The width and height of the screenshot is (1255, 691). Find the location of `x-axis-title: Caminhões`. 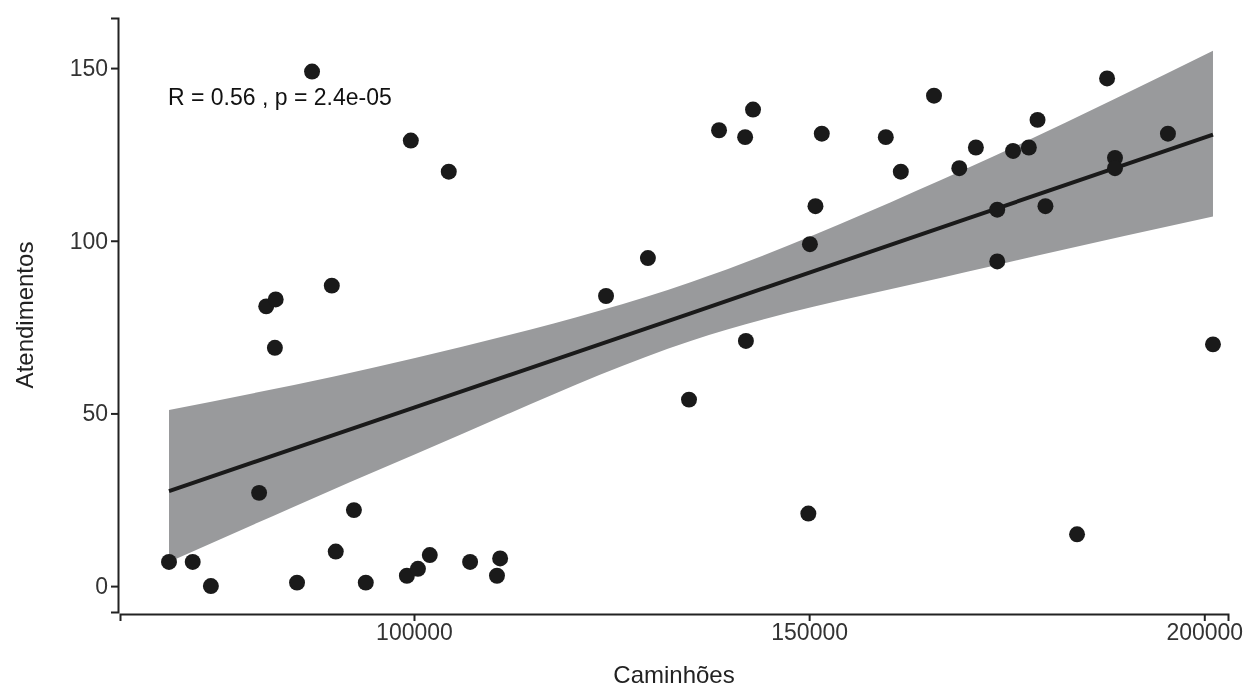

x-axis-title: Caminhões is located at coordinates (674, 674).